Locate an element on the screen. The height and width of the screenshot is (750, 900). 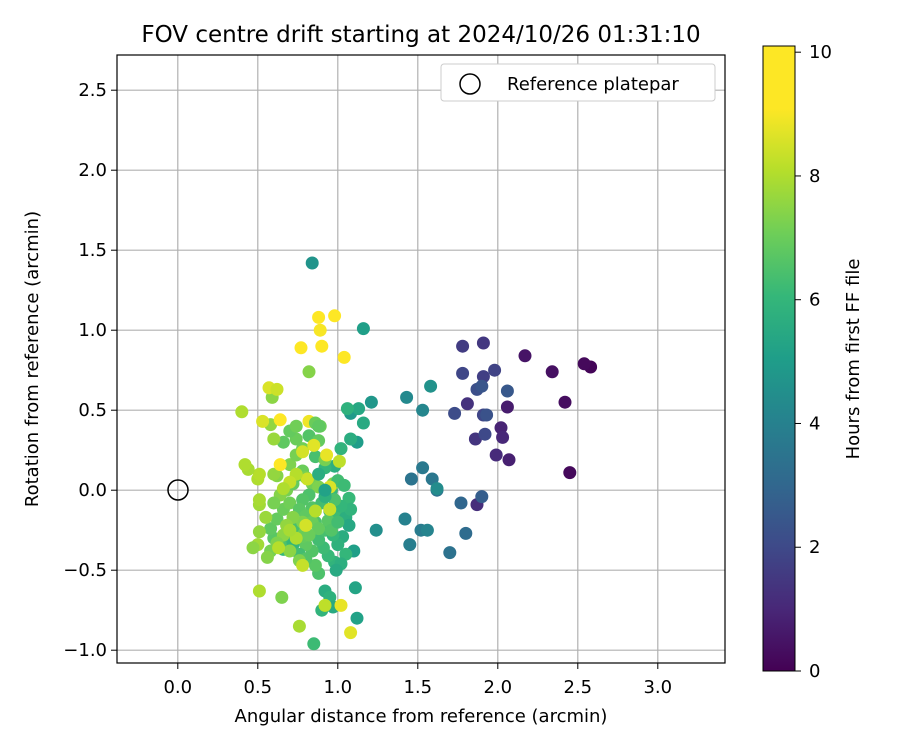
colorbar-tick-label: 0 is located at coordinates (814, 671).